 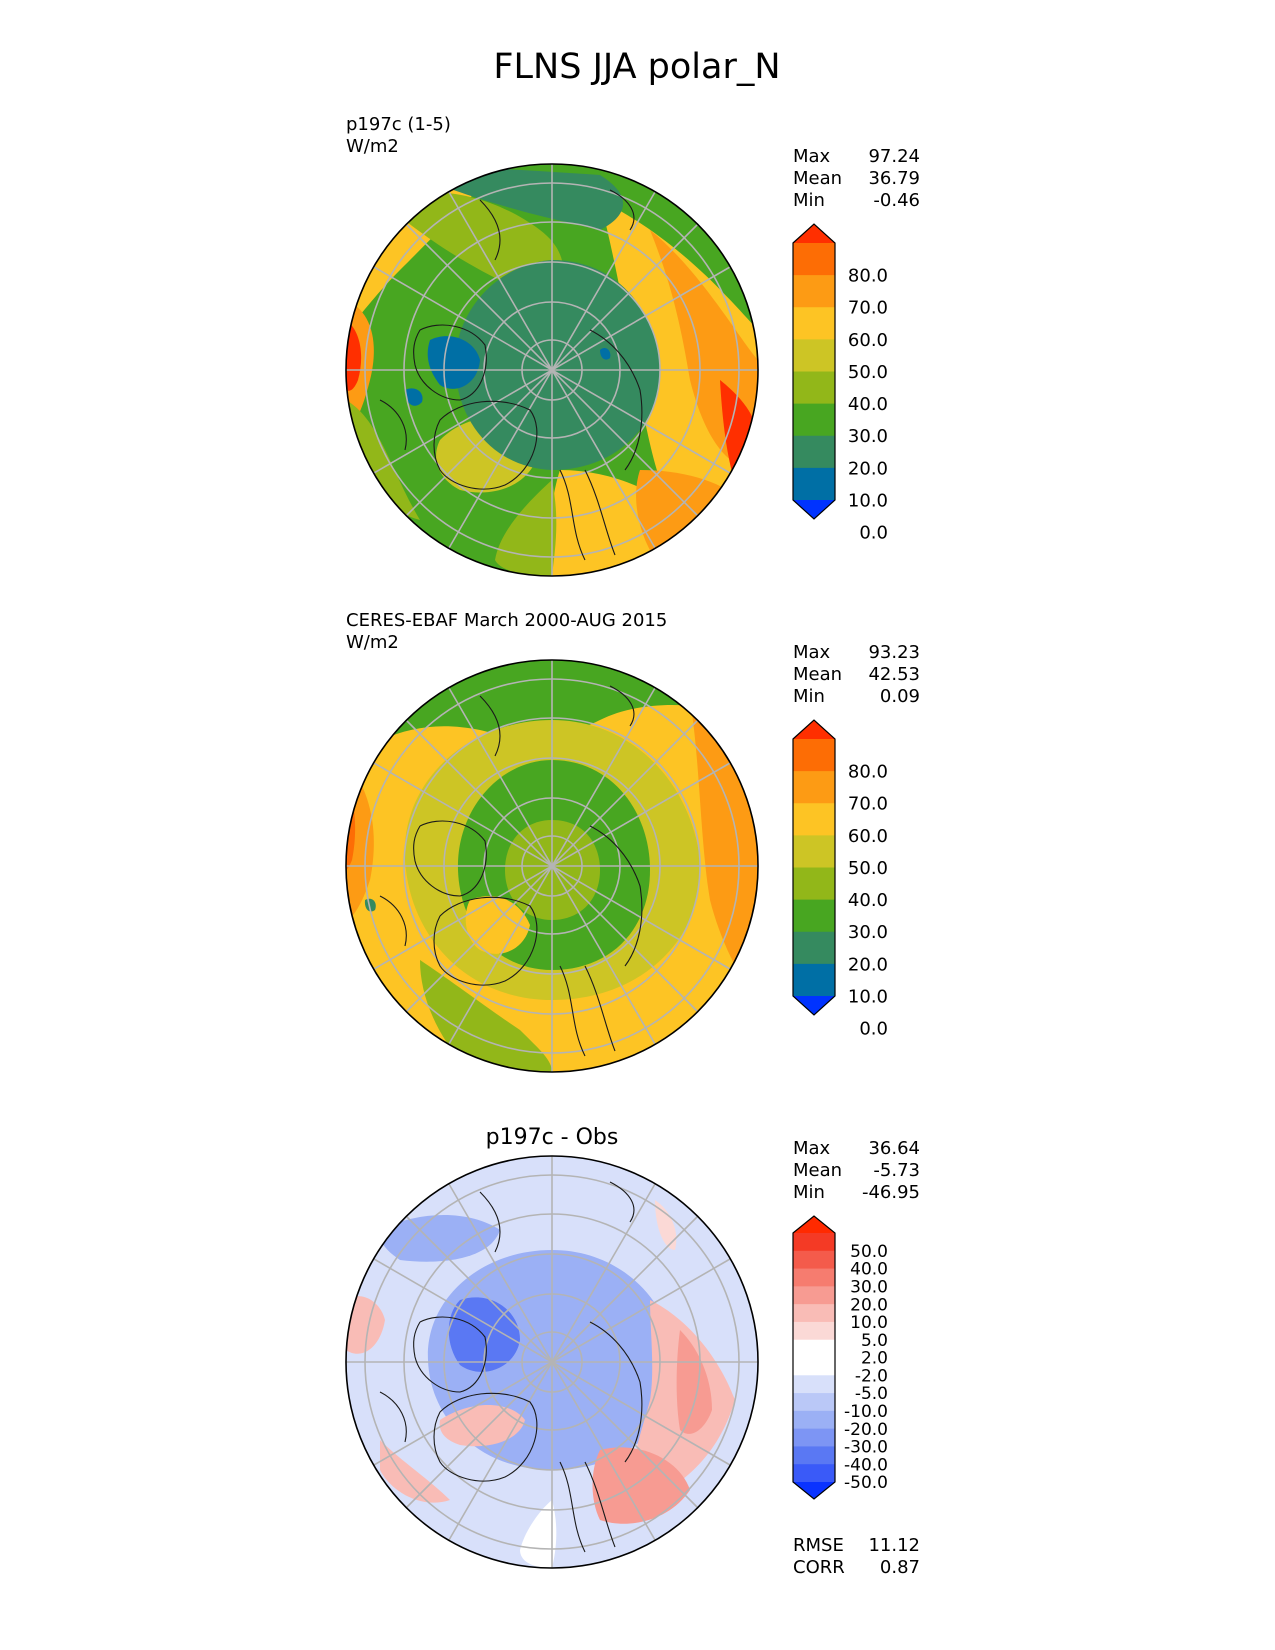 I want to click on colorbar-tick-label: 5.0, so click(x=874, y=1341).